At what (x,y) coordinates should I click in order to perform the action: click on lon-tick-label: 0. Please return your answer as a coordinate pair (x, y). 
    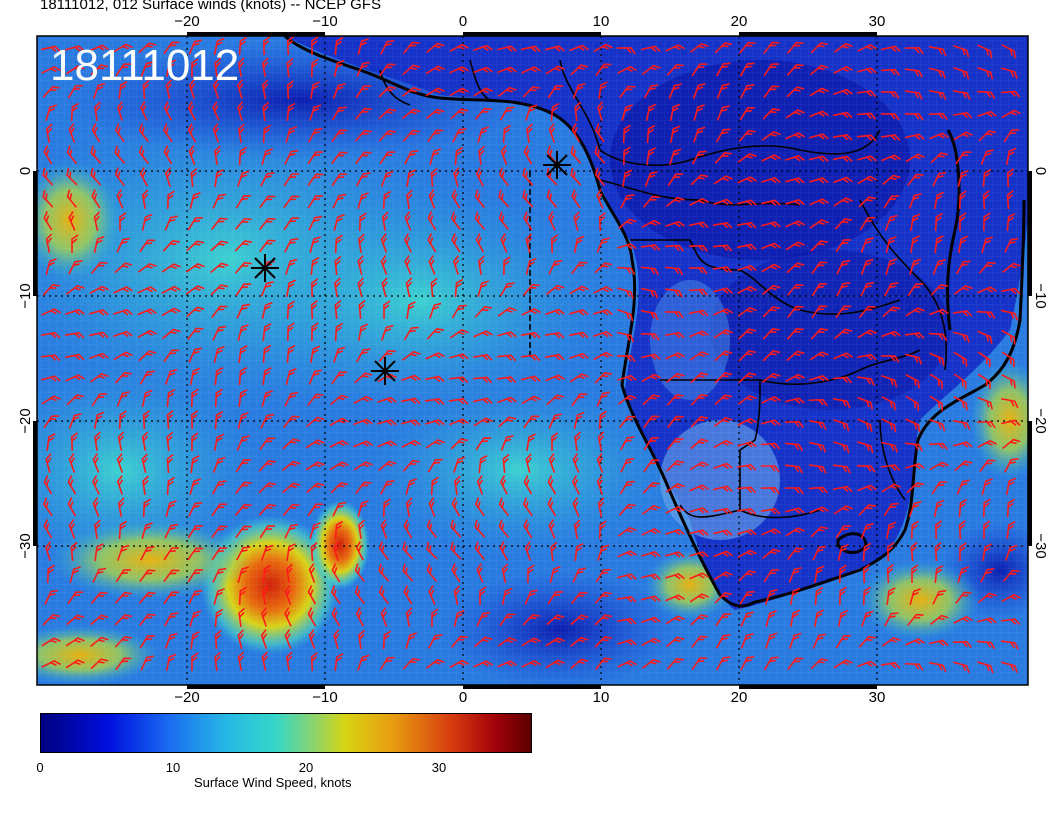
    Looking at the image, I should click on (463, 697).